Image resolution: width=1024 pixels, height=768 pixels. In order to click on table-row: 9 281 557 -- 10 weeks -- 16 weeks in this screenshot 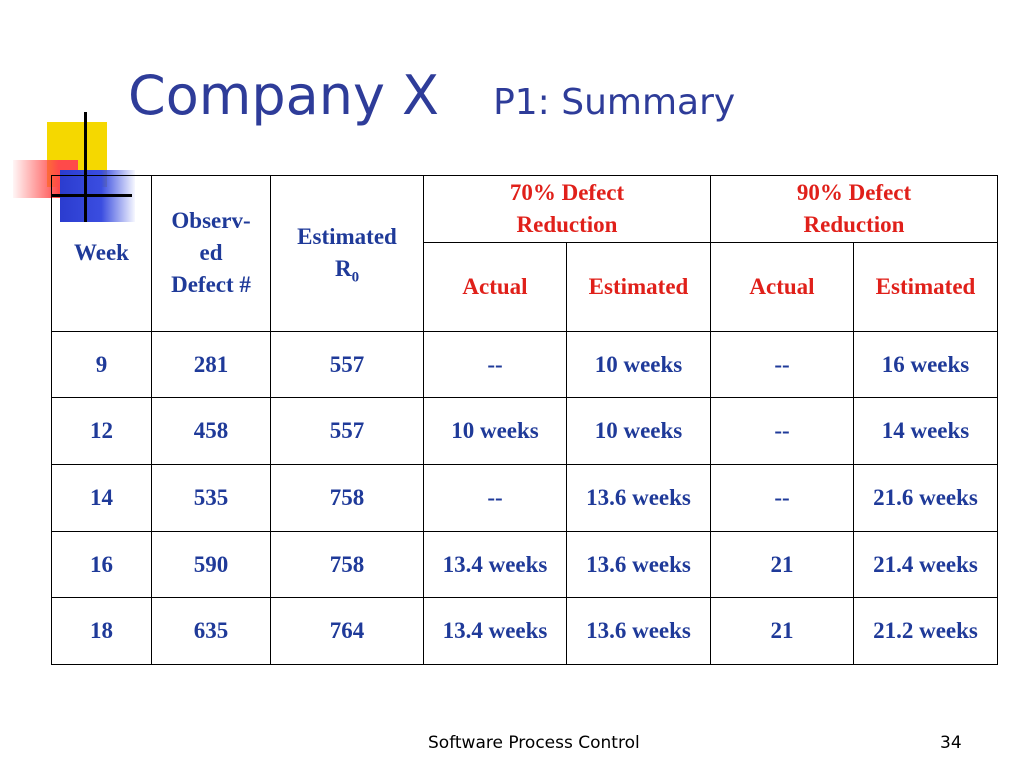, I will do `click(524, 364)`.